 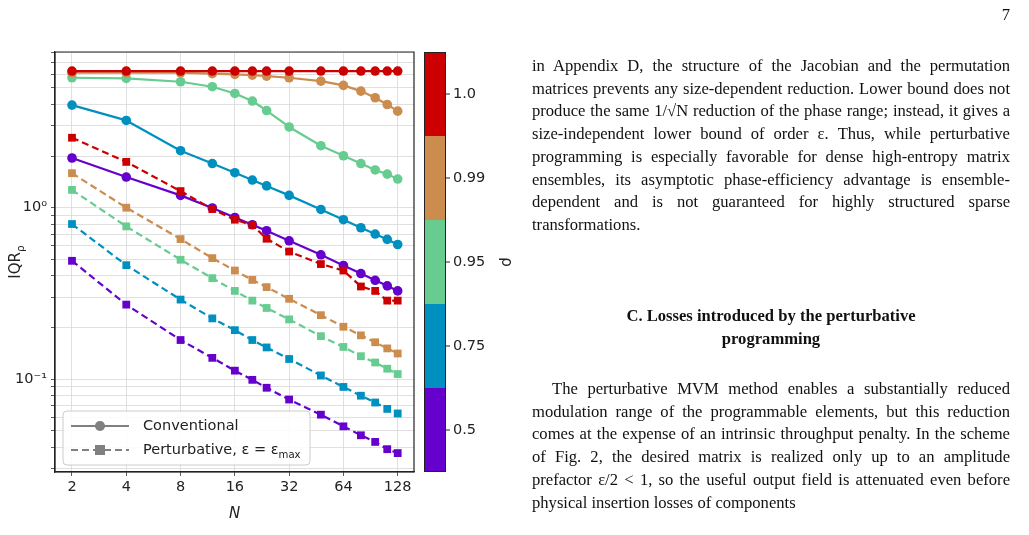 What do you see at coordinates (180, 486) in the screenshot?
I see `x-tick-label: 8` at bounding box center [180, 486].